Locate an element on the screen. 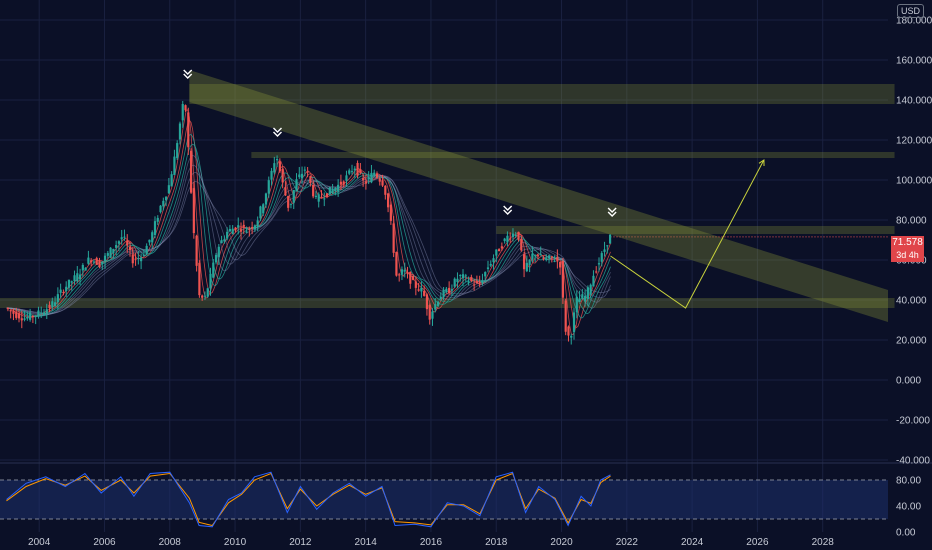 This screenshot has width=932, height=550. y-tick-label: 20.000 is located at coordinates (911, 341).